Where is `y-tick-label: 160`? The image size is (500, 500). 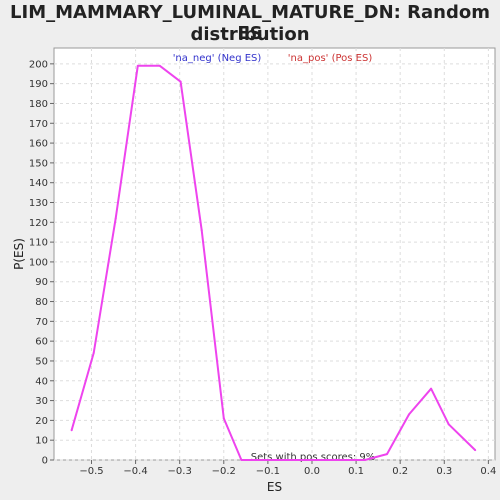
y-tick-label: 160 is located at coordinates (38, 144).